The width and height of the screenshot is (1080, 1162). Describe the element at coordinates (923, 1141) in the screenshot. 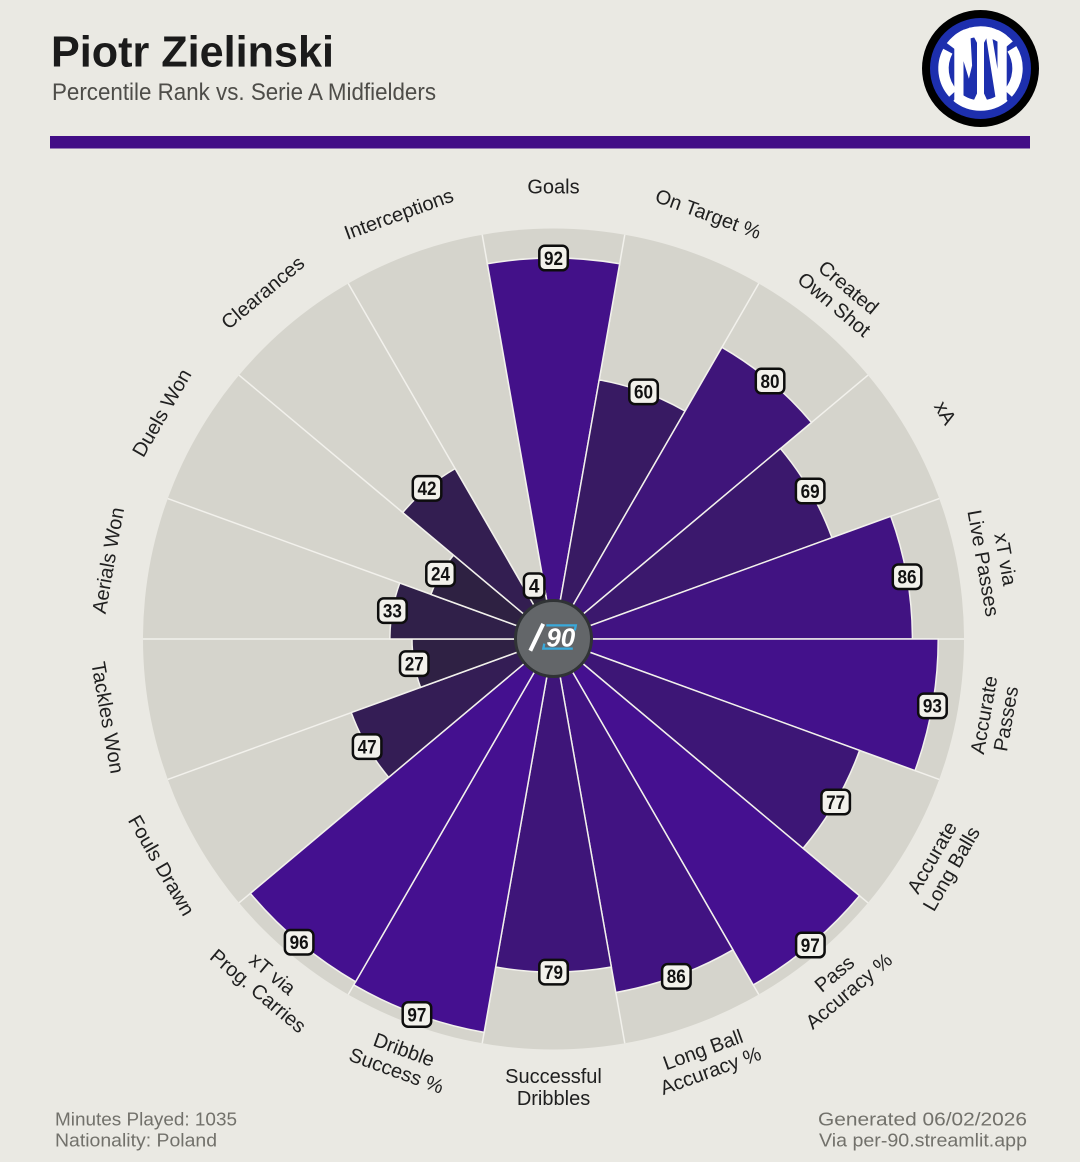

I see `svg-text: Via per-90.streamlit.app` at that location.